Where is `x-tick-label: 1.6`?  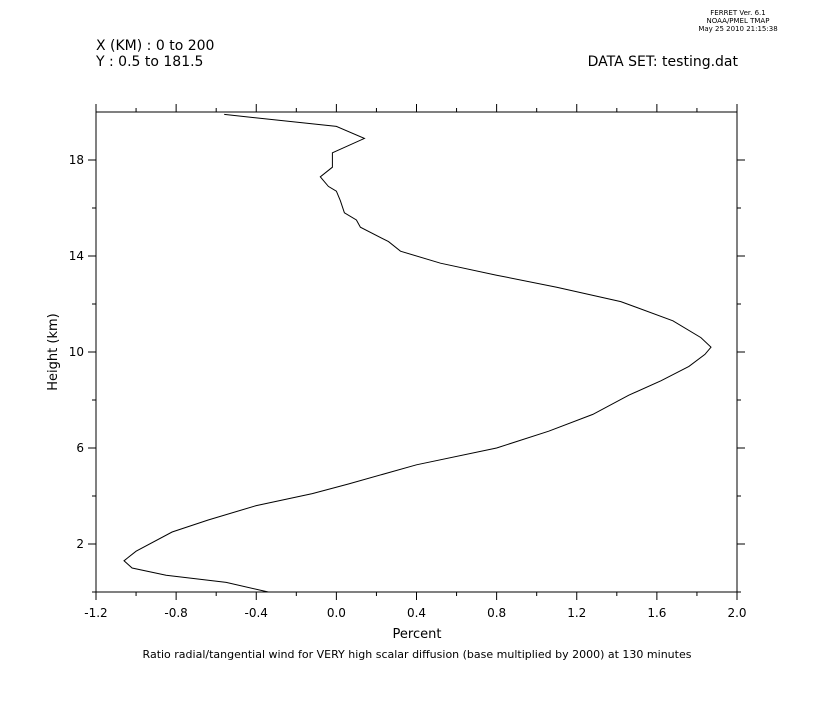 x-tick-label: 1.6 is located at coordinates (656, 613).